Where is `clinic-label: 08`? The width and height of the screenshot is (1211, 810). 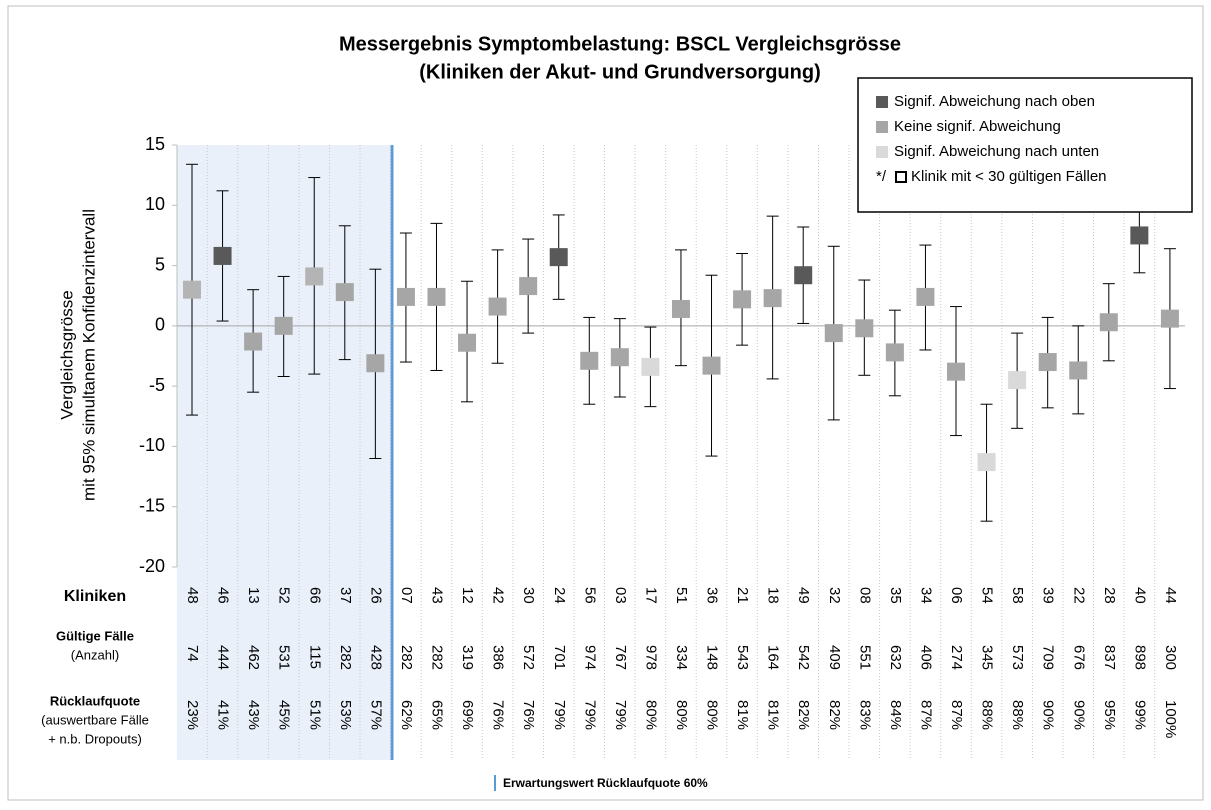
clinic-label: 08 is located at coordinates (864, 595).